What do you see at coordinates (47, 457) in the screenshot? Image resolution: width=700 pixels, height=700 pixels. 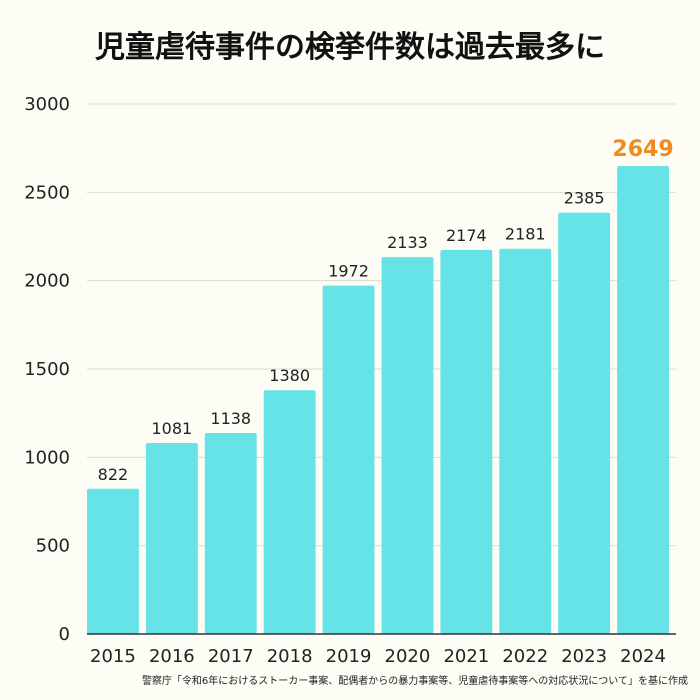 I see `y-tick-label: 1000` at bounding box center [47, 457].